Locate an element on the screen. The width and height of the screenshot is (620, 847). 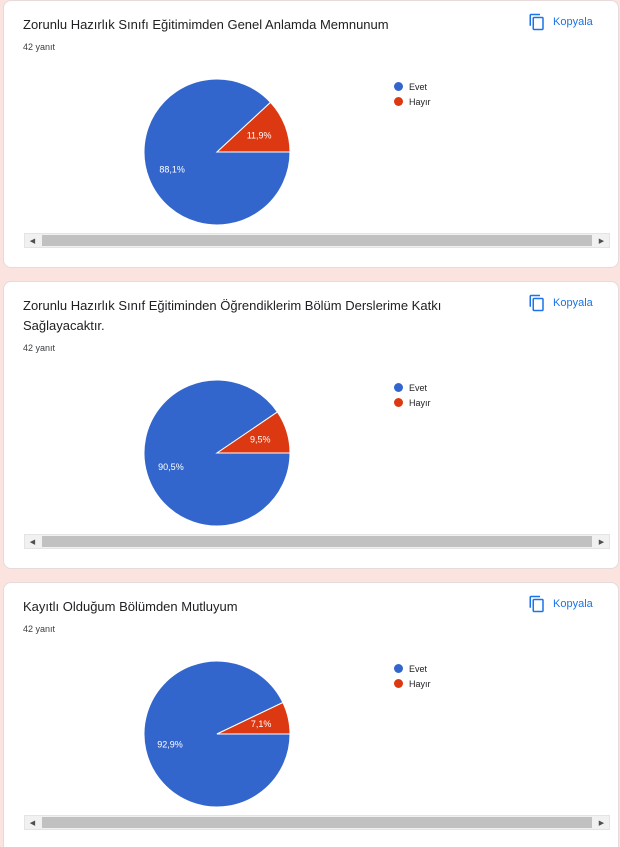
pie-slice-evet is located at coordinates (217, 453).